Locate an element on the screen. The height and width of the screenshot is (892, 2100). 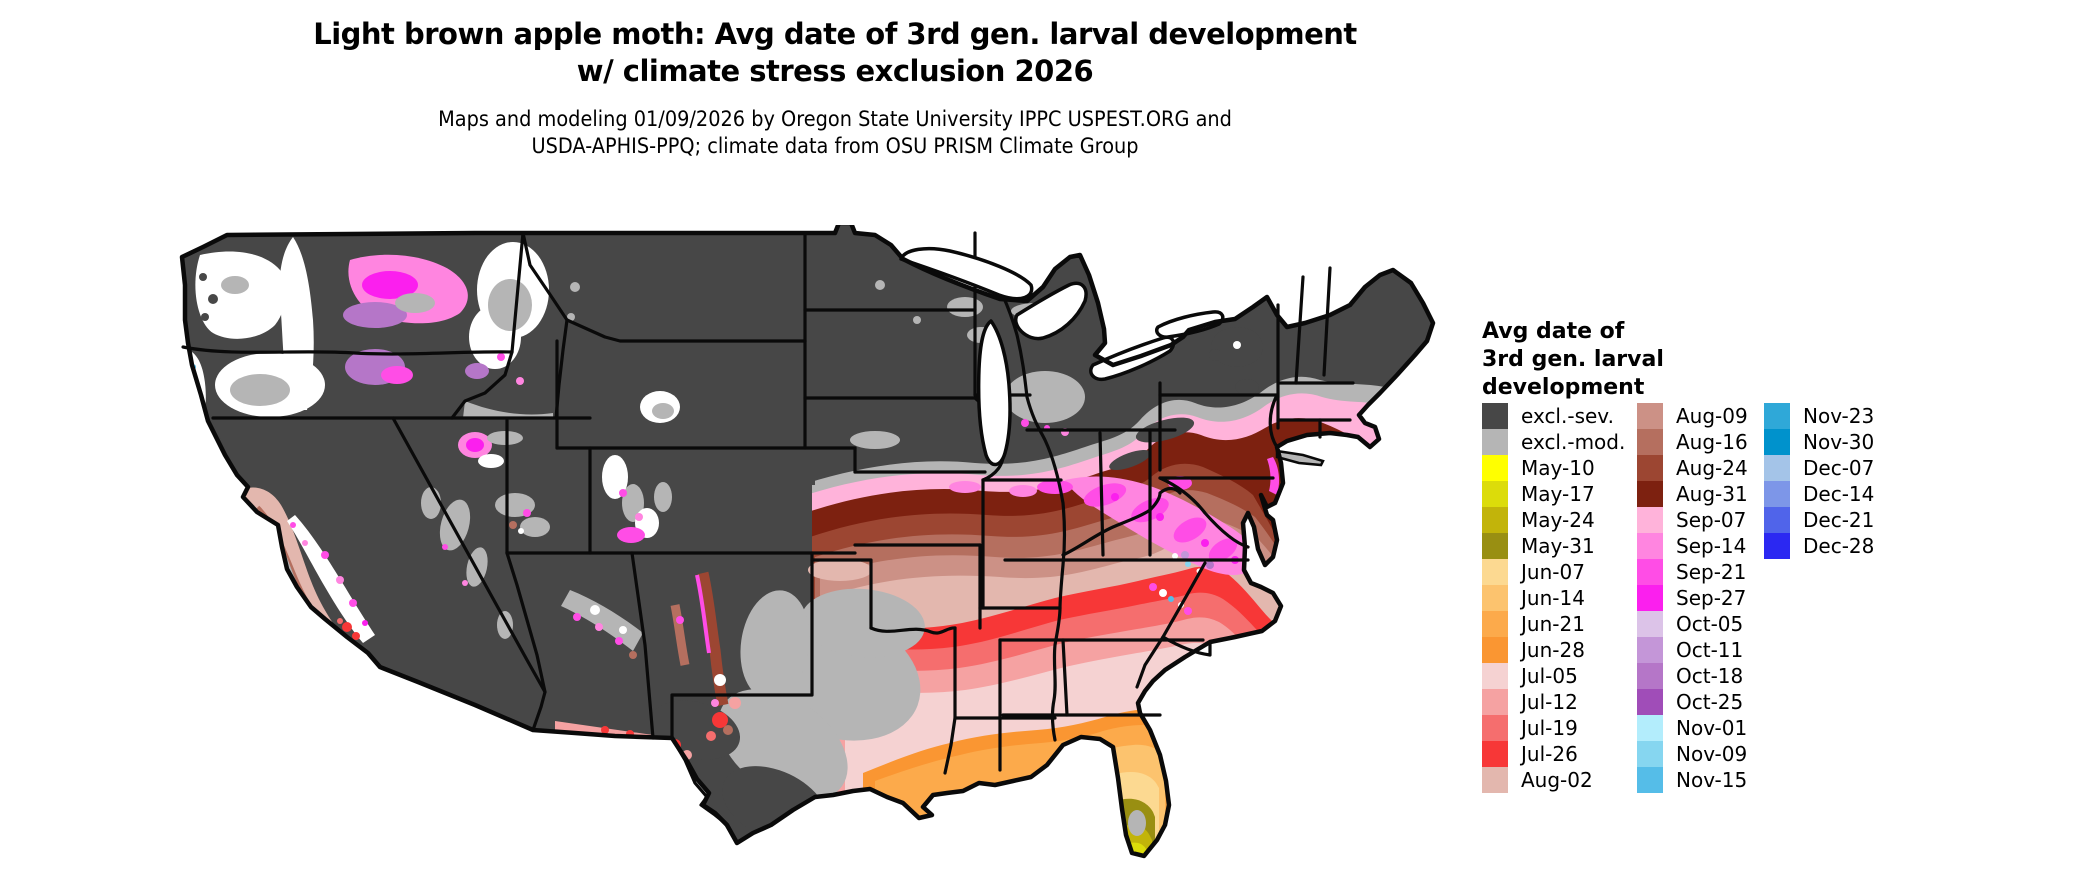
border-mississippi-river is located at coordinates (1025, 502).